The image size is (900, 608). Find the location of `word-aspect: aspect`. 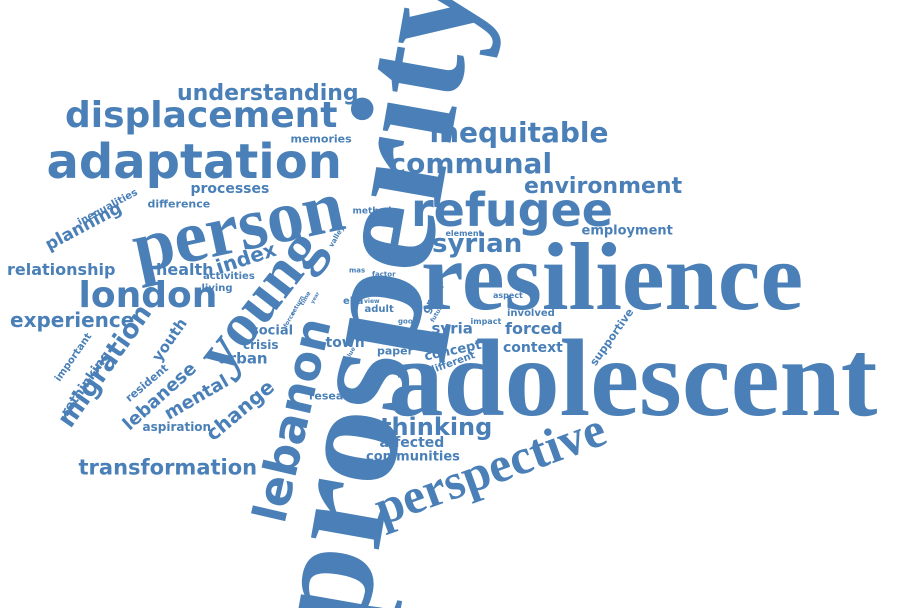

word-aspect: aspect is located at coordinates (508, 295).